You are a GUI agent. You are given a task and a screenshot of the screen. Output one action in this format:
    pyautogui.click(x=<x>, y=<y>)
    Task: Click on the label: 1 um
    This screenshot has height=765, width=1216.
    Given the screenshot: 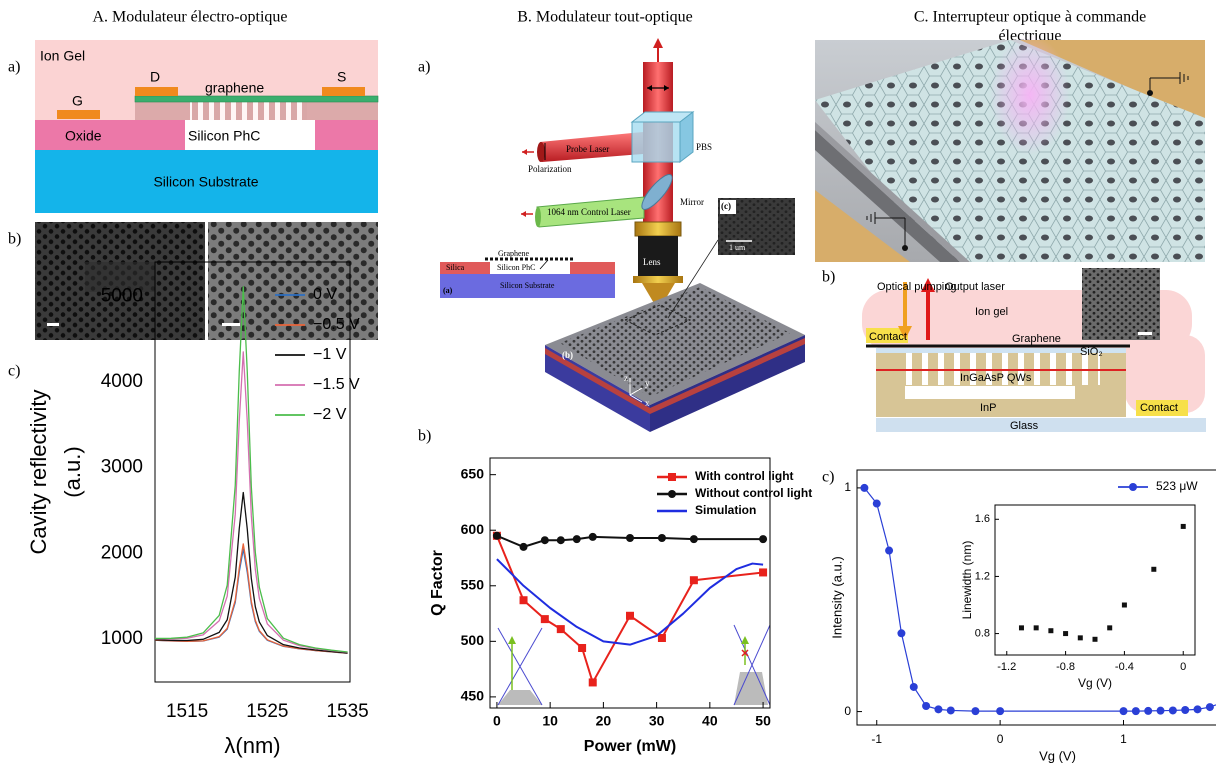 What is the action you would take?
    pyautogui.click(x=737, y=247)
    